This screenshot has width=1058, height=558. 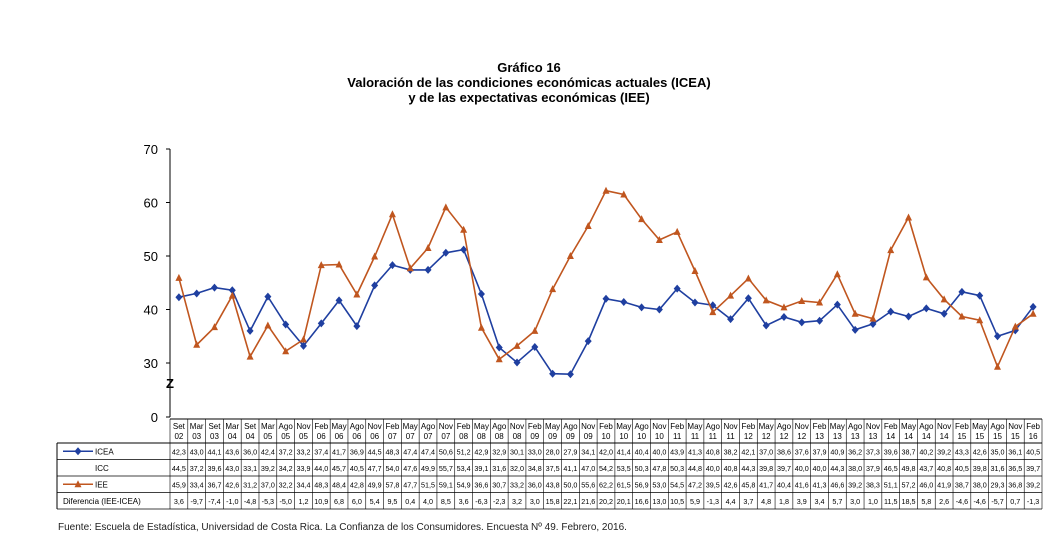 I want to click on table-cell-value: 49,9, so click(x=375, y=484).